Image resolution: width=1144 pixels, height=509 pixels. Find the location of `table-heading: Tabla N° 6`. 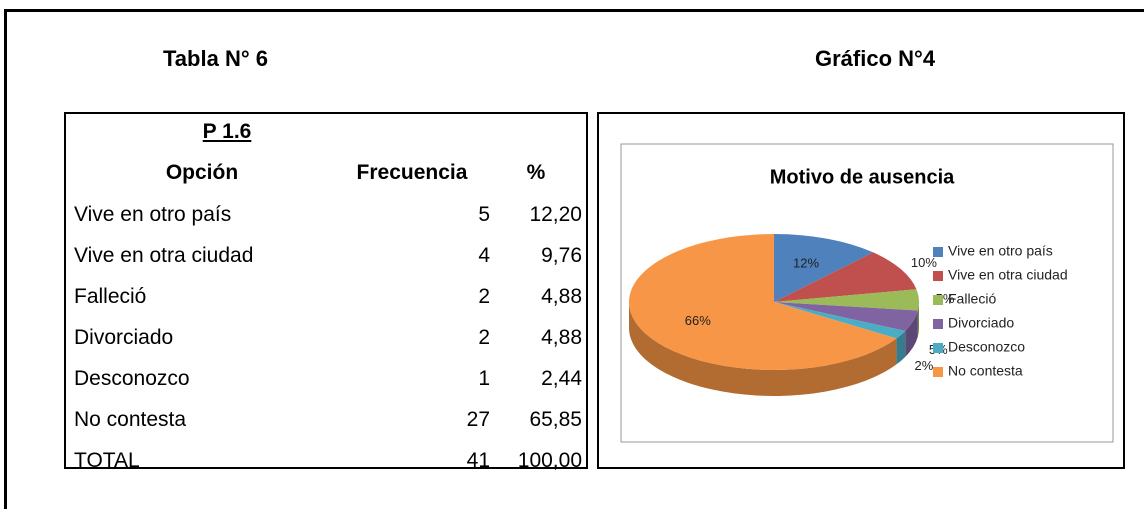

table-heading: Tabla N° 6 is located at coordinates (215, 58).